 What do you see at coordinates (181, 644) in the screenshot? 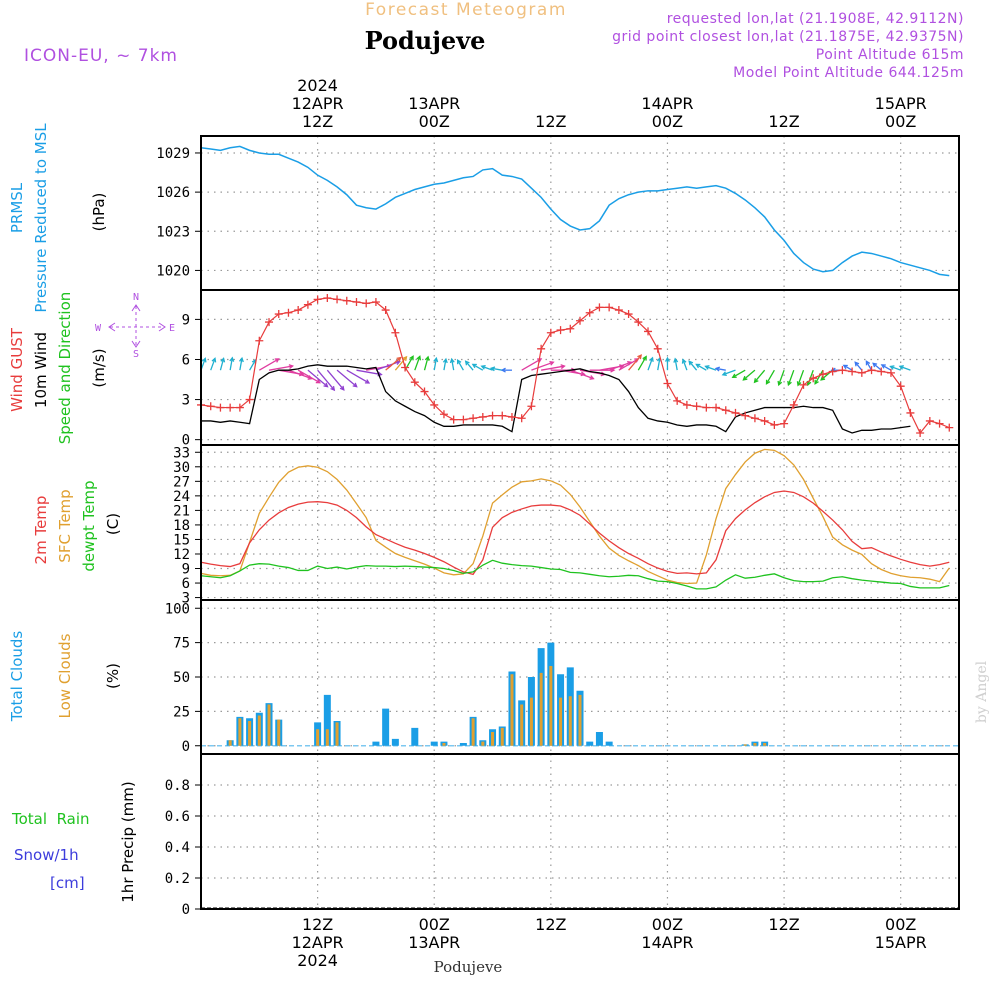
I see `y-tick-label: 75` at bounding box center [181, 644].